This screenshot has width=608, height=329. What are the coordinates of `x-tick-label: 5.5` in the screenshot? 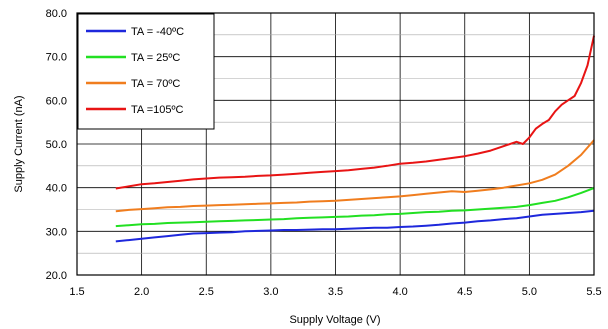 It's located at (593, 292).